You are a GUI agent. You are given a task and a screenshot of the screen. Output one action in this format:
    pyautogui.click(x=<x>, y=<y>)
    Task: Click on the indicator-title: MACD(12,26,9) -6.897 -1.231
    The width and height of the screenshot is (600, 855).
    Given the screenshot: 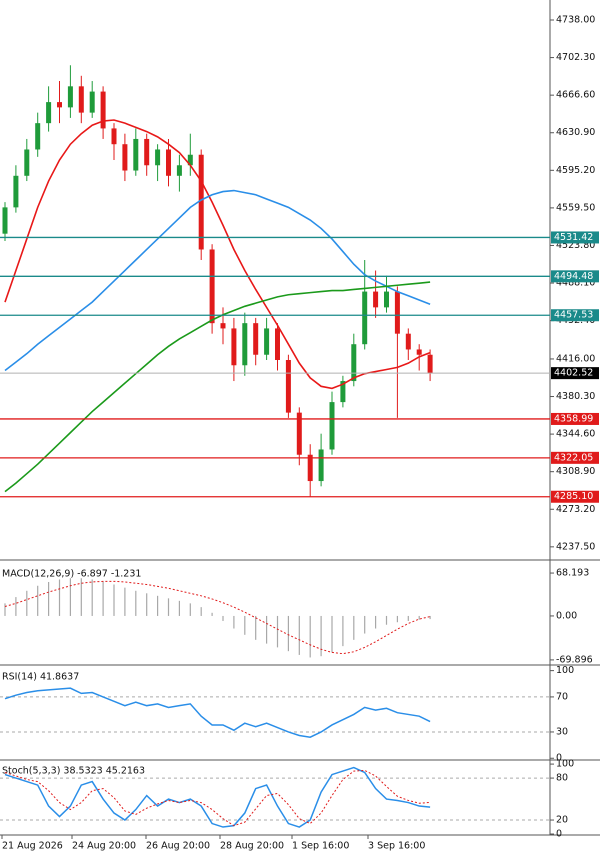 What is the action you would take?
    pyautogui.click(x=71, y=574)
    